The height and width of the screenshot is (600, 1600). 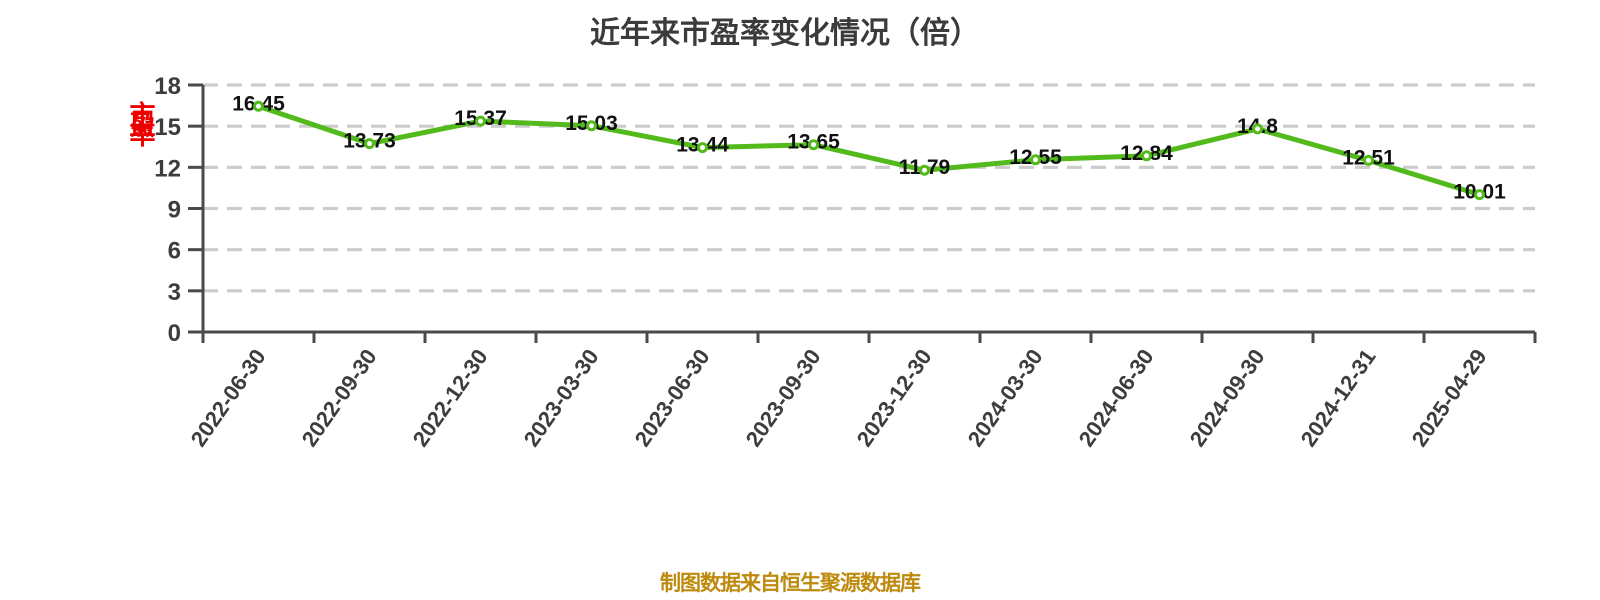 What do you see at coordinates (783, 398) in the screenshot?
I see `x-tick-label: 2023-09-30` at bounding box center [783, 398].